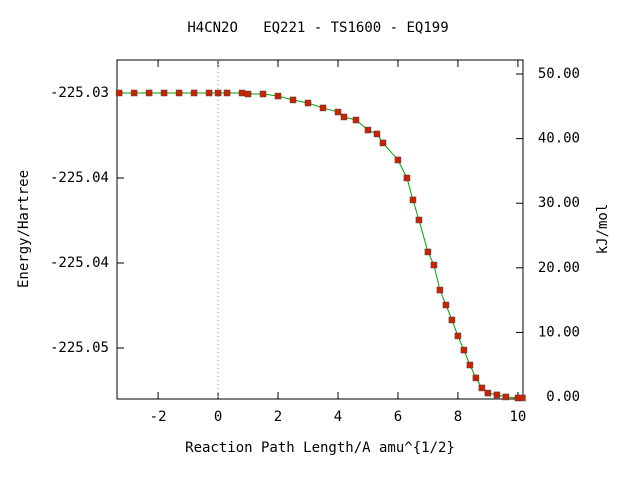 The image size is (640, 480). Describe the element at coordinates (278, 417) in the screenshot. I see `x-tick-label: 2` at that location.